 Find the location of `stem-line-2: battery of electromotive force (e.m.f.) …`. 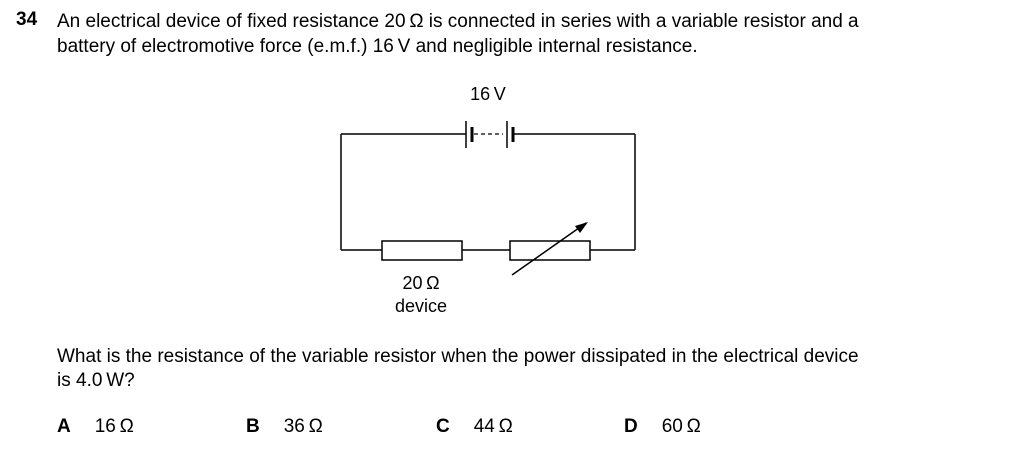

stem-line-2: battery of electromotive force (e.m.f.) … is located at coordinates (377, 46).